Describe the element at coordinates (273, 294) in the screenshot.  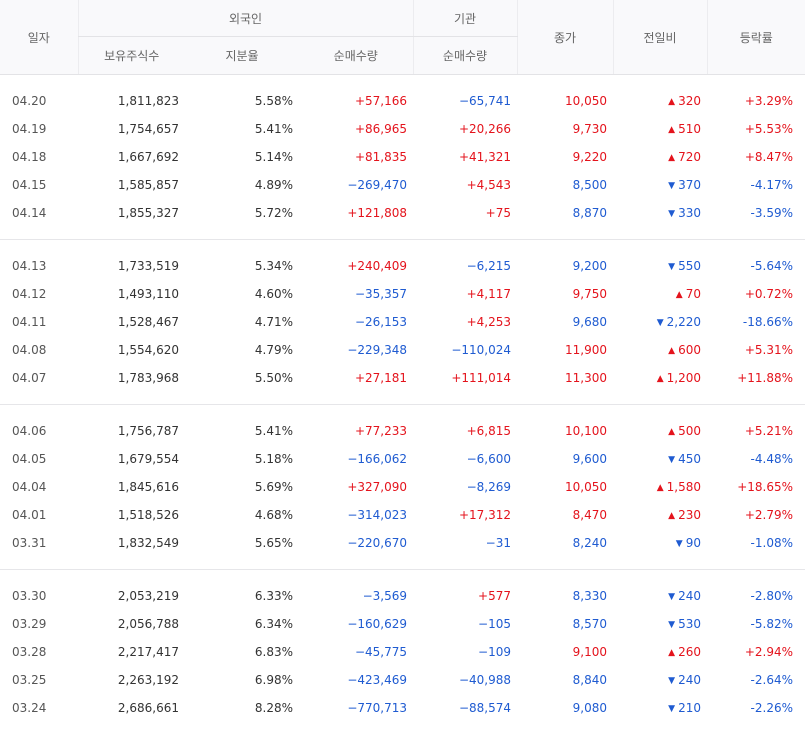
I see `ratio-cell: 4.60%` at that location.